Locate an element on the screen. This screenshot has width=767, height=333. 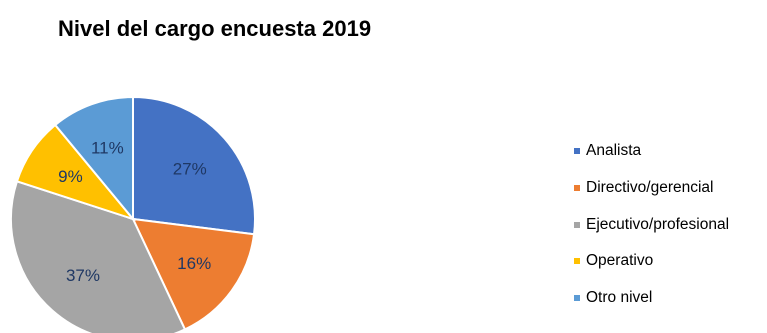
legend-item-ejecutivo-profesional: Ejecutivo/profesional is located at coordinates (651, 224).